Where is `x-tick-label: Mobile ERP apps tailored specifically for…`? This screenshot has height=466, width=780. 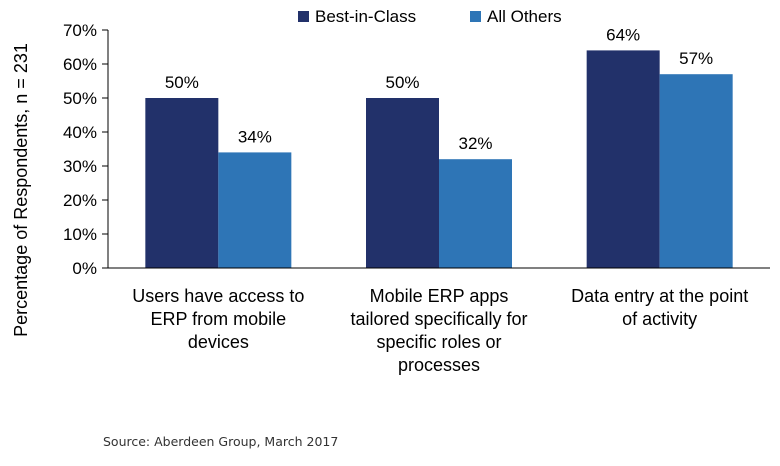
x-tick-label: Mobile ERP apps tailored specifically for… is located at coordinates (438, 330).